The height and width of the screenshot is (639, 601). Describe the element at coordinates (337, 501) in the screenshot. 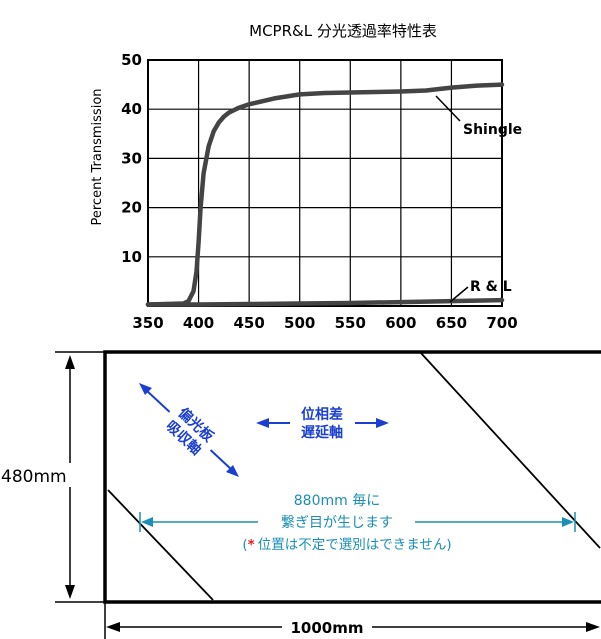

I see `seam-note-line1: 880mm 毎に` at that location.